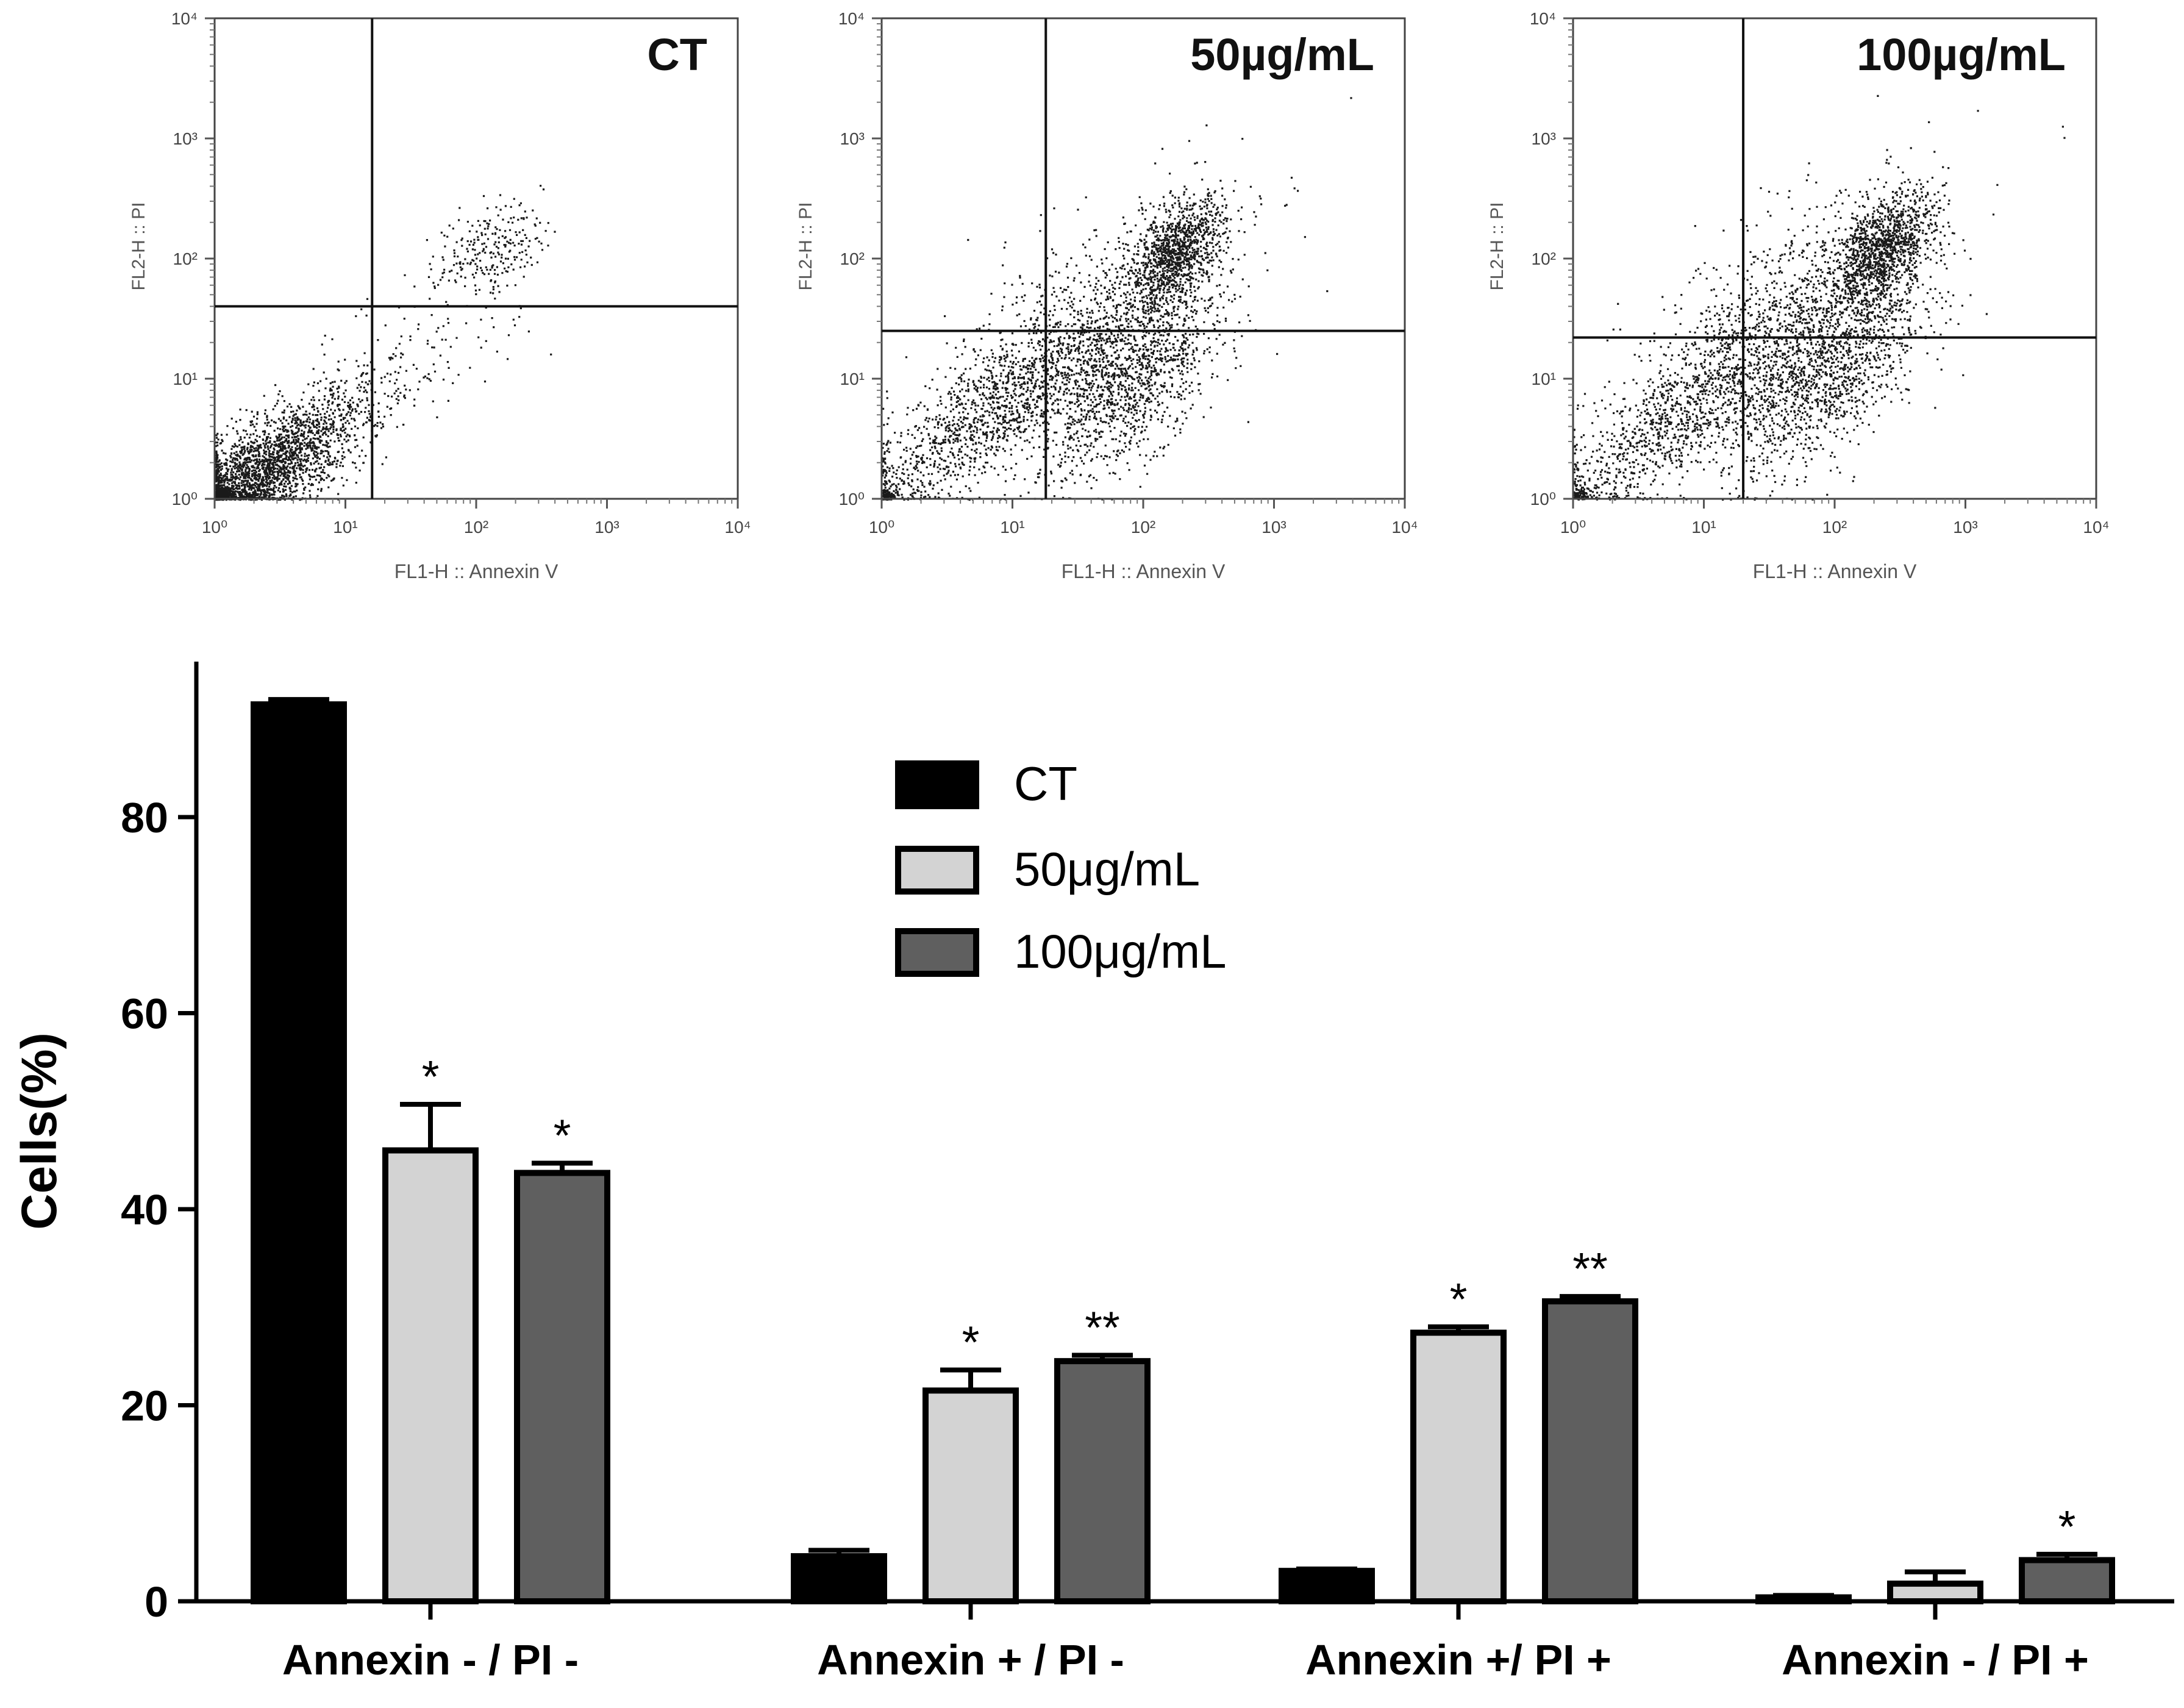  Describe the element at coordinates (144, 1406) in the screenshot. I see `y-tick-label: 20` at that location.